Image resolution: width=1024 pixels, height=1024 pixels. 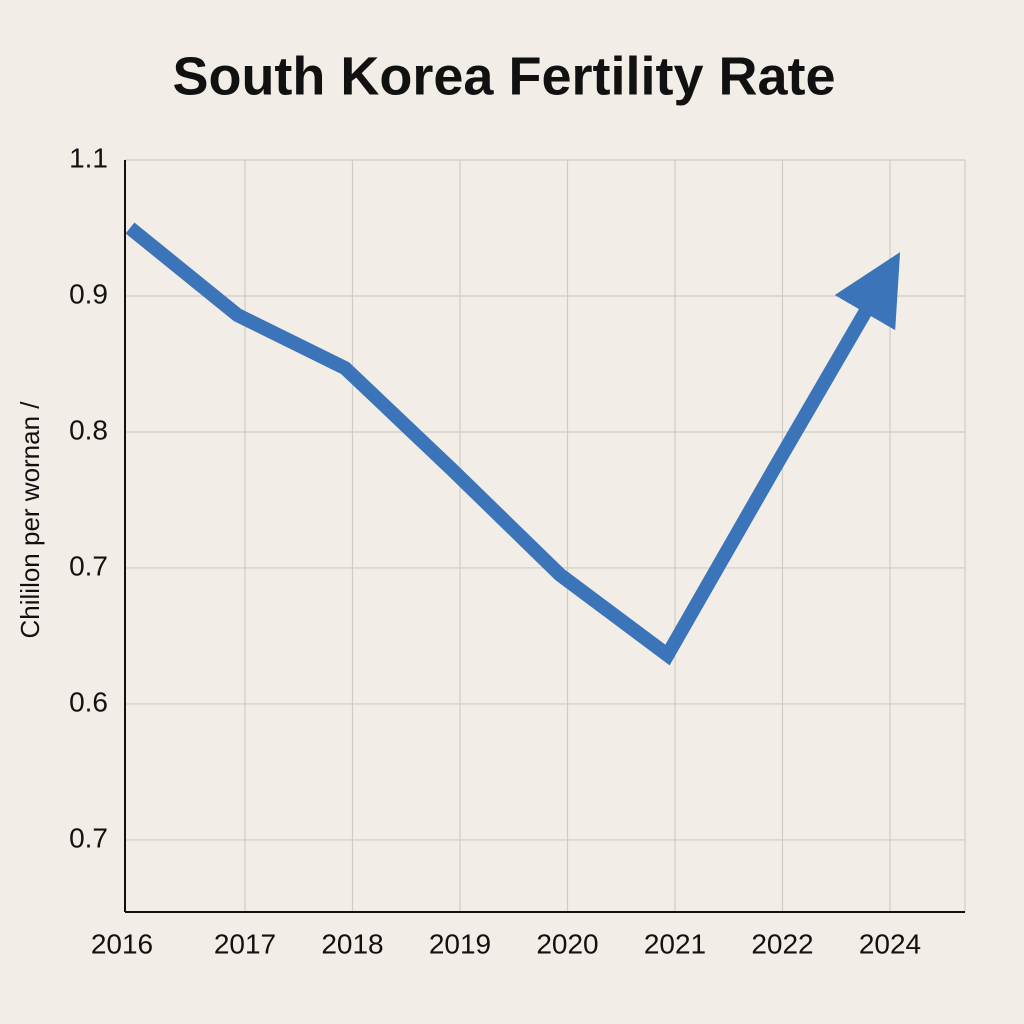 What do you see at coordinates (88, 701) in the screenshot?
I see `y-tick-label: 0.6` at bounding box center [88, 701].